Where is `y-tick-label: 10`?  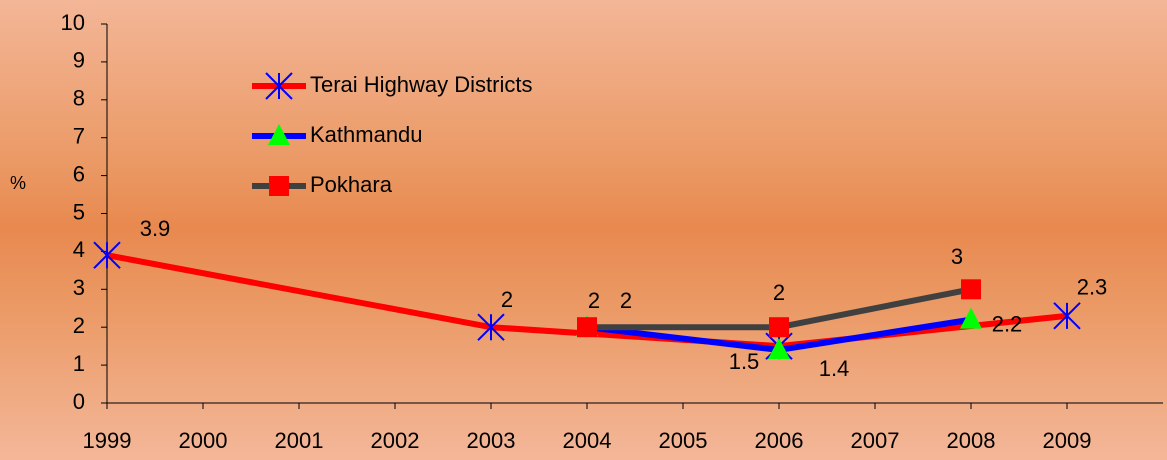 y-tick-label: 10 is located at coordinates (73, 22).